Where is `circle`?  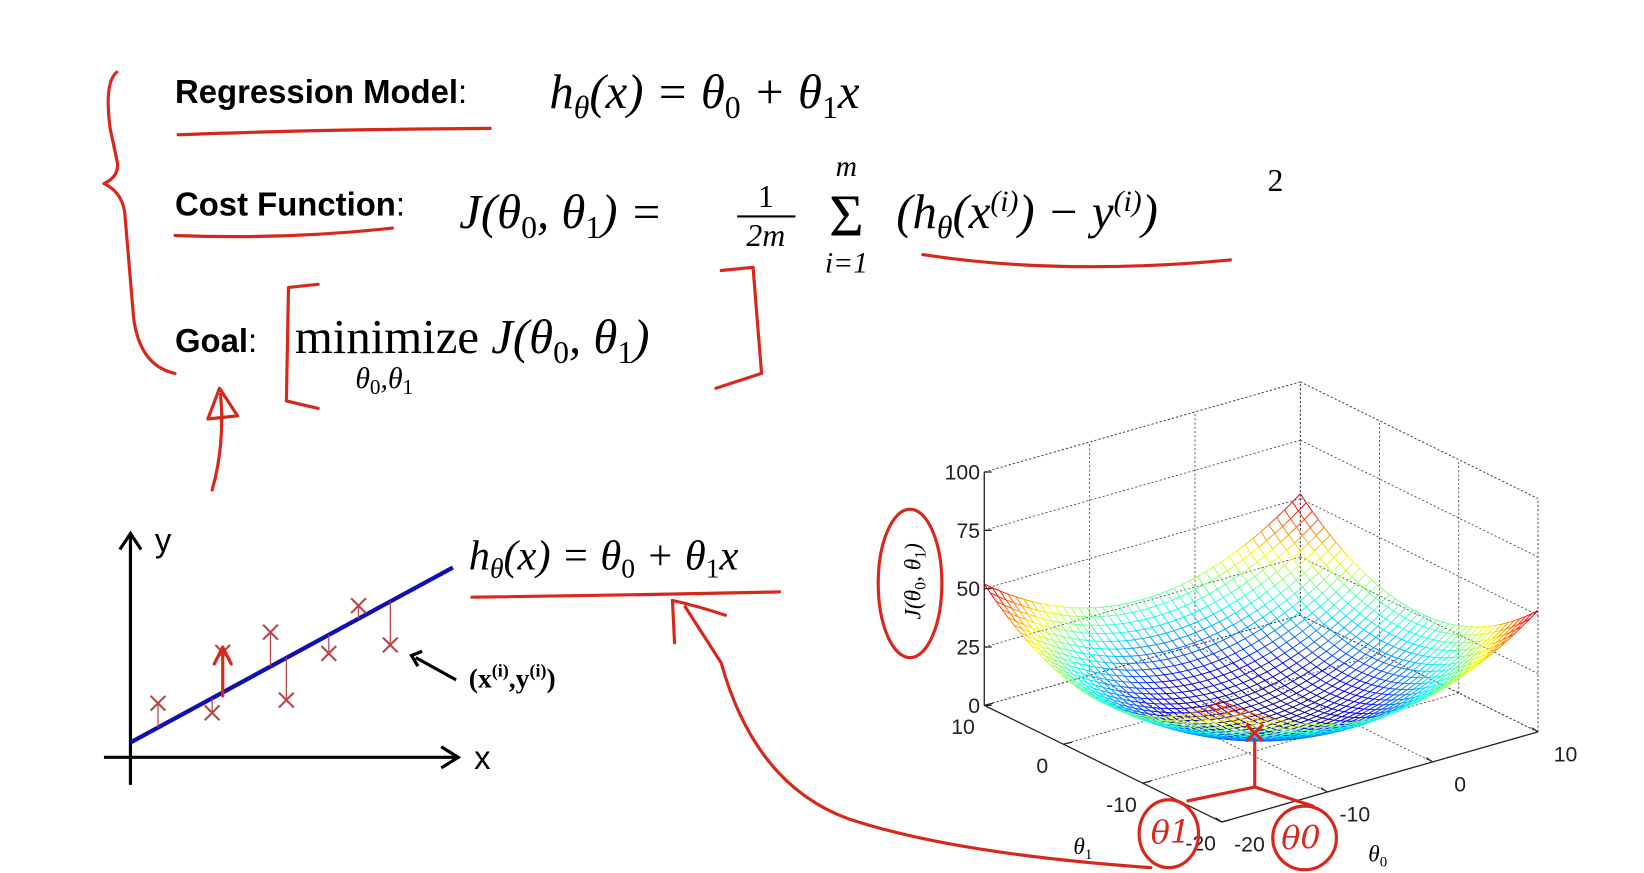 circle is located at coordinates (910, 583).